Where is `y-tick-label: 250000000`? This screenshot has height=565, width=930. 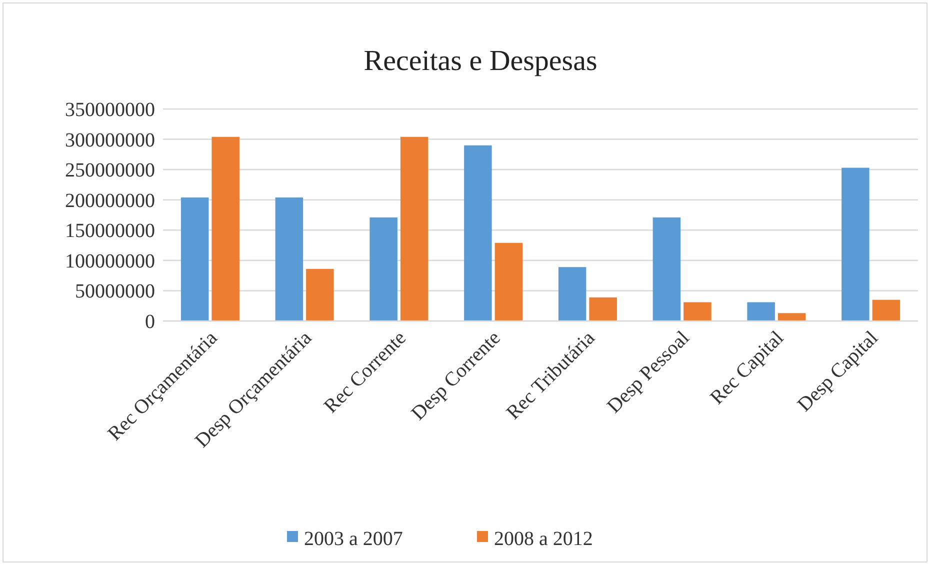
y-tick-label: 250000000 is located at coordinates (110, 171).